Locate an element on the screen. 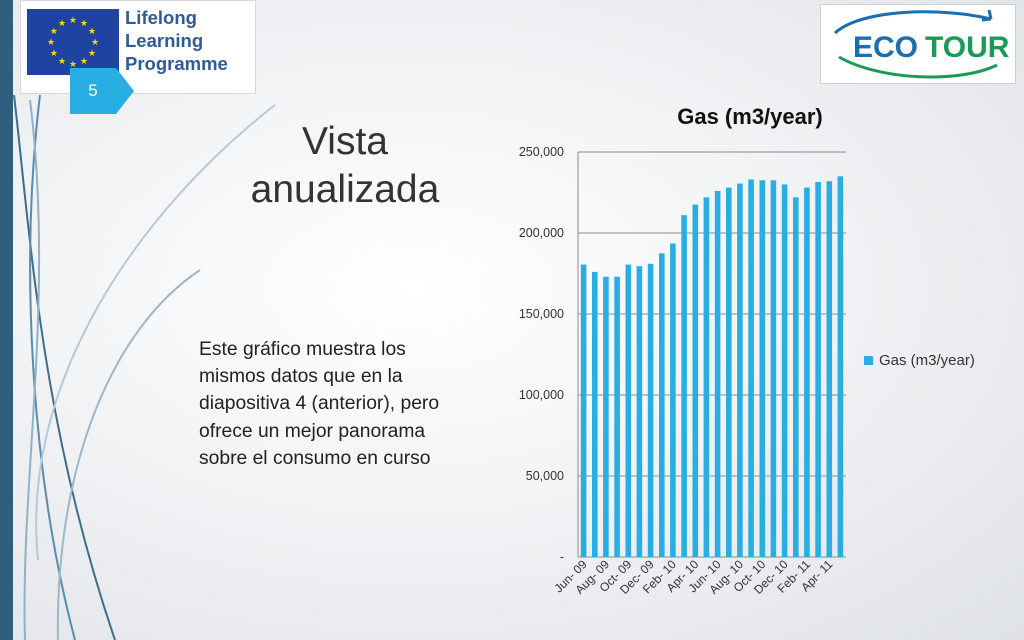 The image size is (1024, 640). y-tick-label: 100,000 is located at coordinates (541, 395).